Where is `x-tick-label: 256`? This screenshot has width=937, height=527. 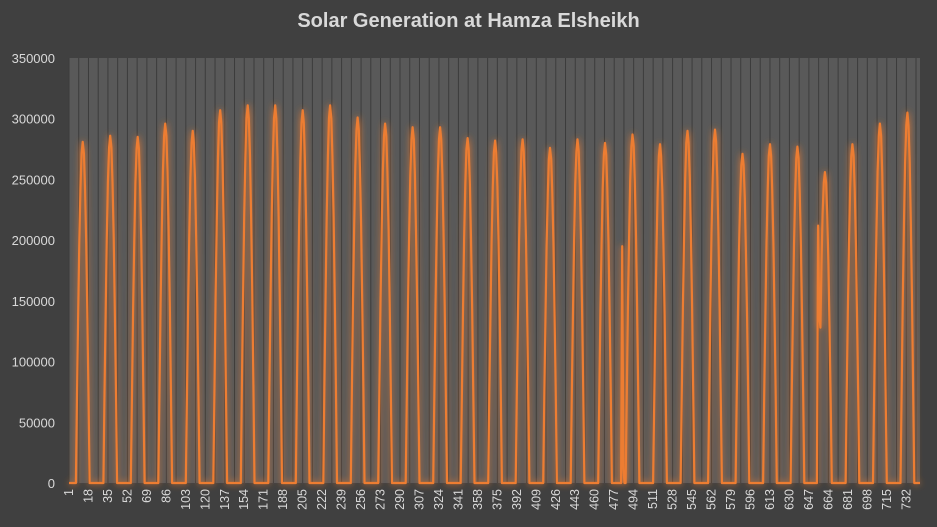 x-tick-label: 256 is located at coordinates (361, 499).